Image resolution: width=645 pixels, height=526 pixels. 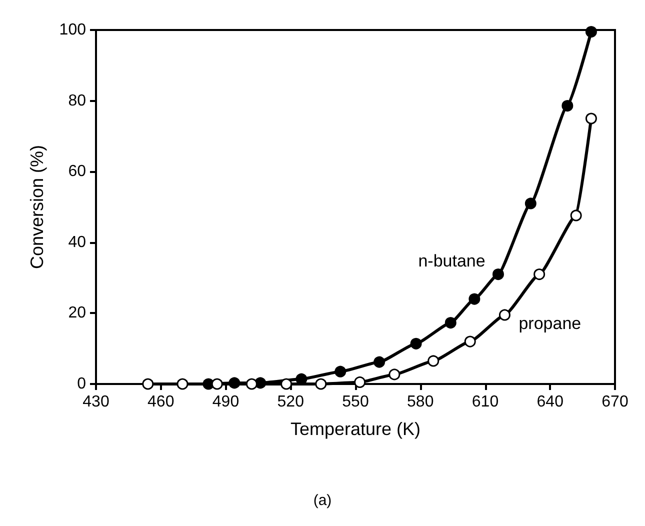 I want to click on x-tick-label: 580, so click(x=420, y=402).